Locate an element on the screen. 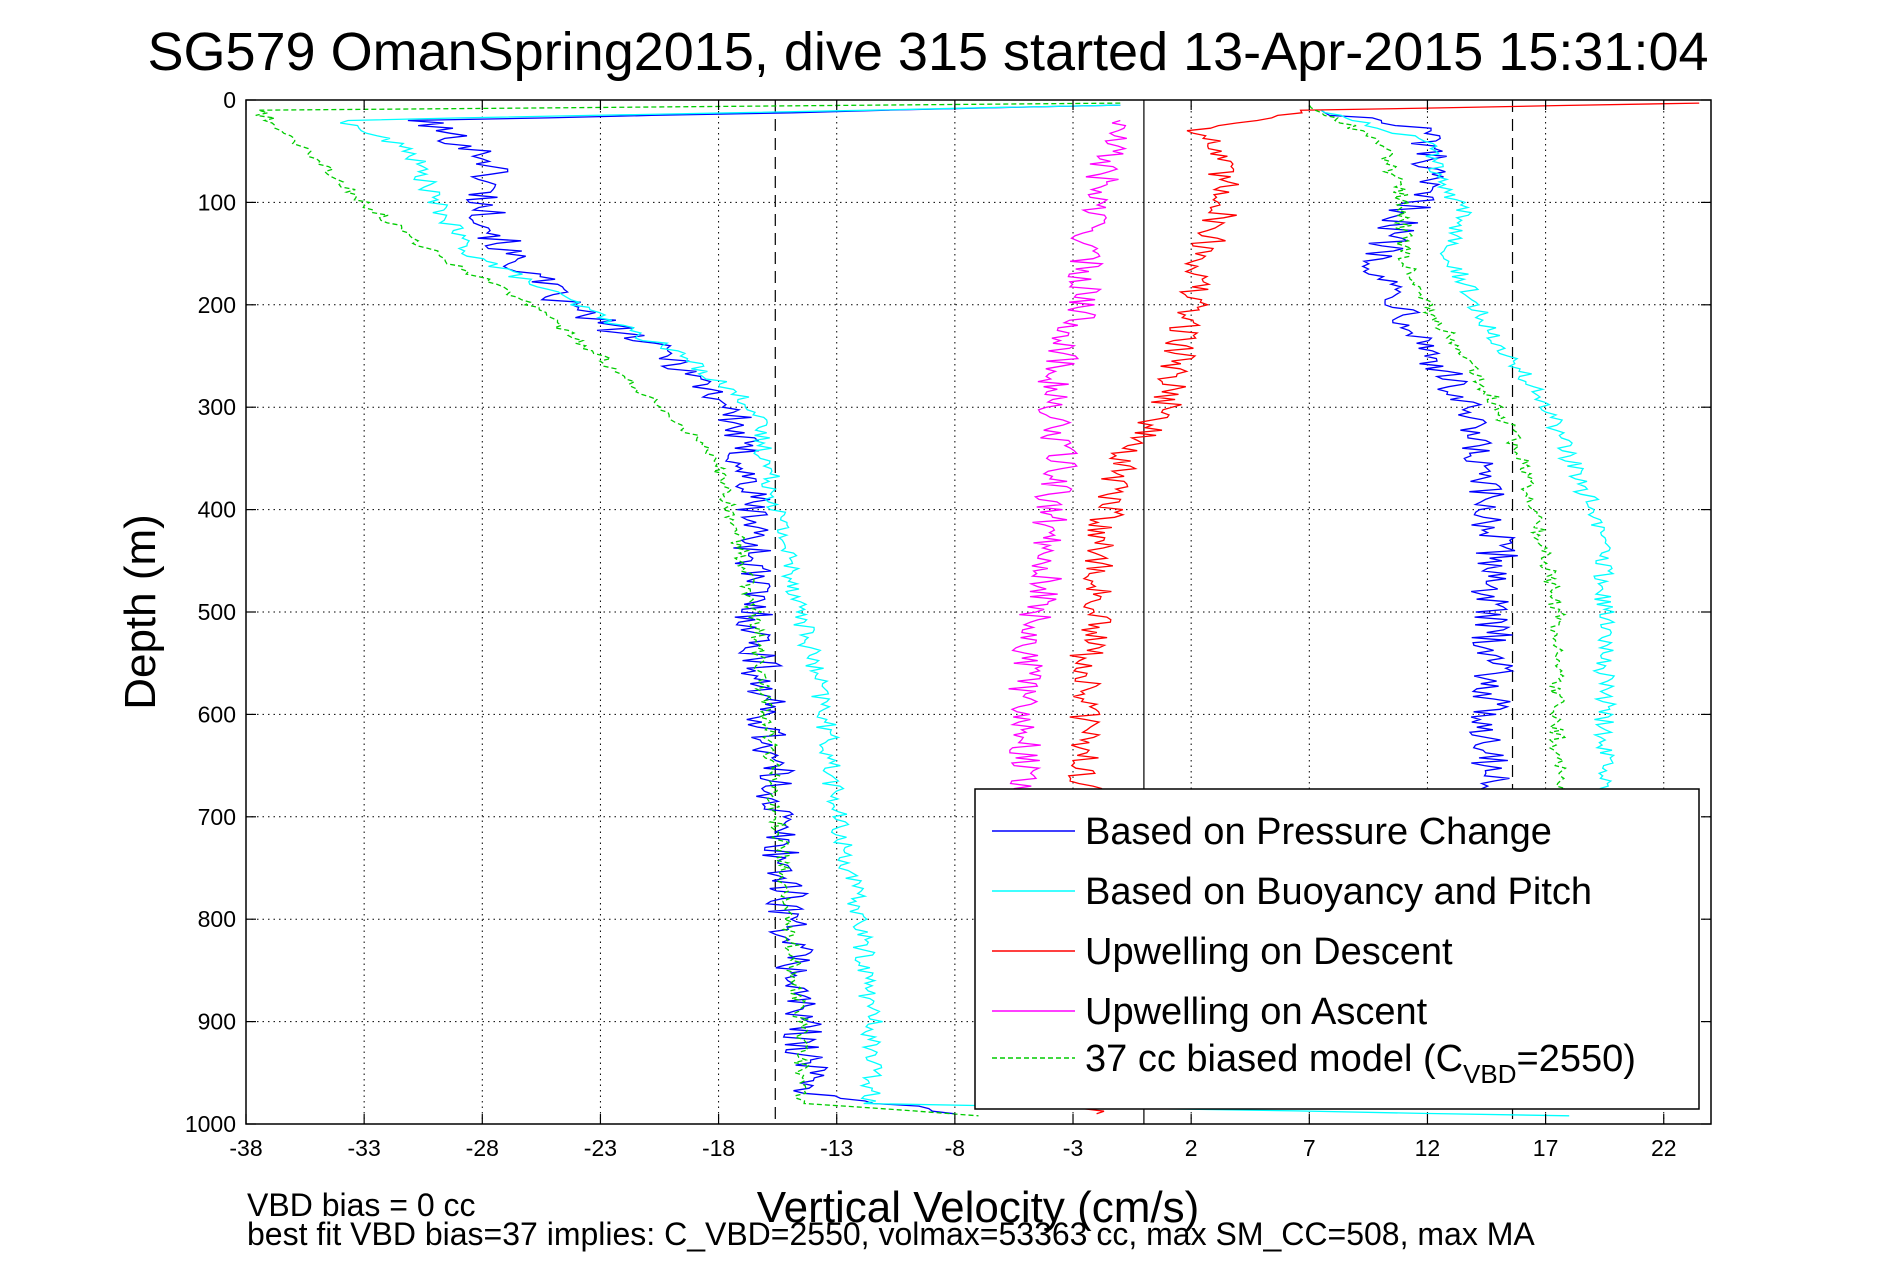 The width and height of the screenshot is (1891, 1262). y-tick-label: 100 is located at coordinates (217, 202).